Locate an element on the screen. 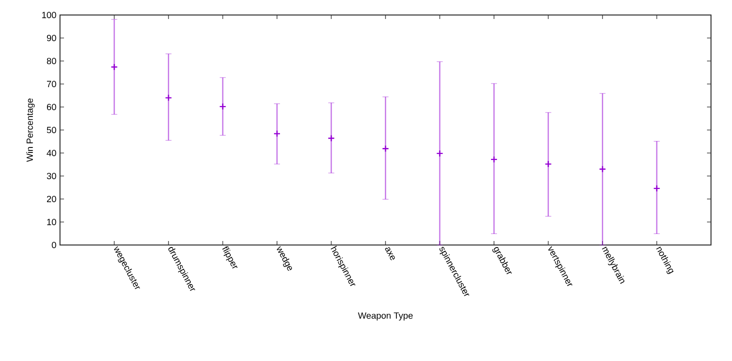 The image size is (732, 361). y-tick-label: 100 is located at coordinates (49, 15).